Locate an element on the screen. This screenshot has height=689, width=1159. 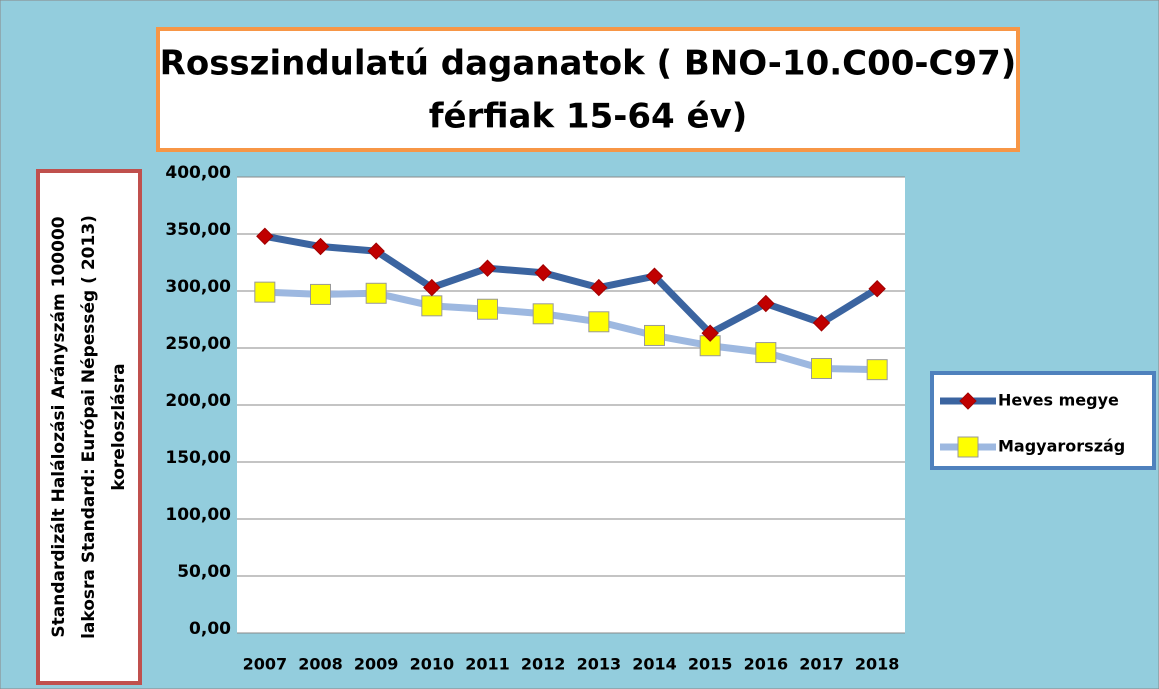
y-tick-label: 200,00 is located at coordinates (198, 401).